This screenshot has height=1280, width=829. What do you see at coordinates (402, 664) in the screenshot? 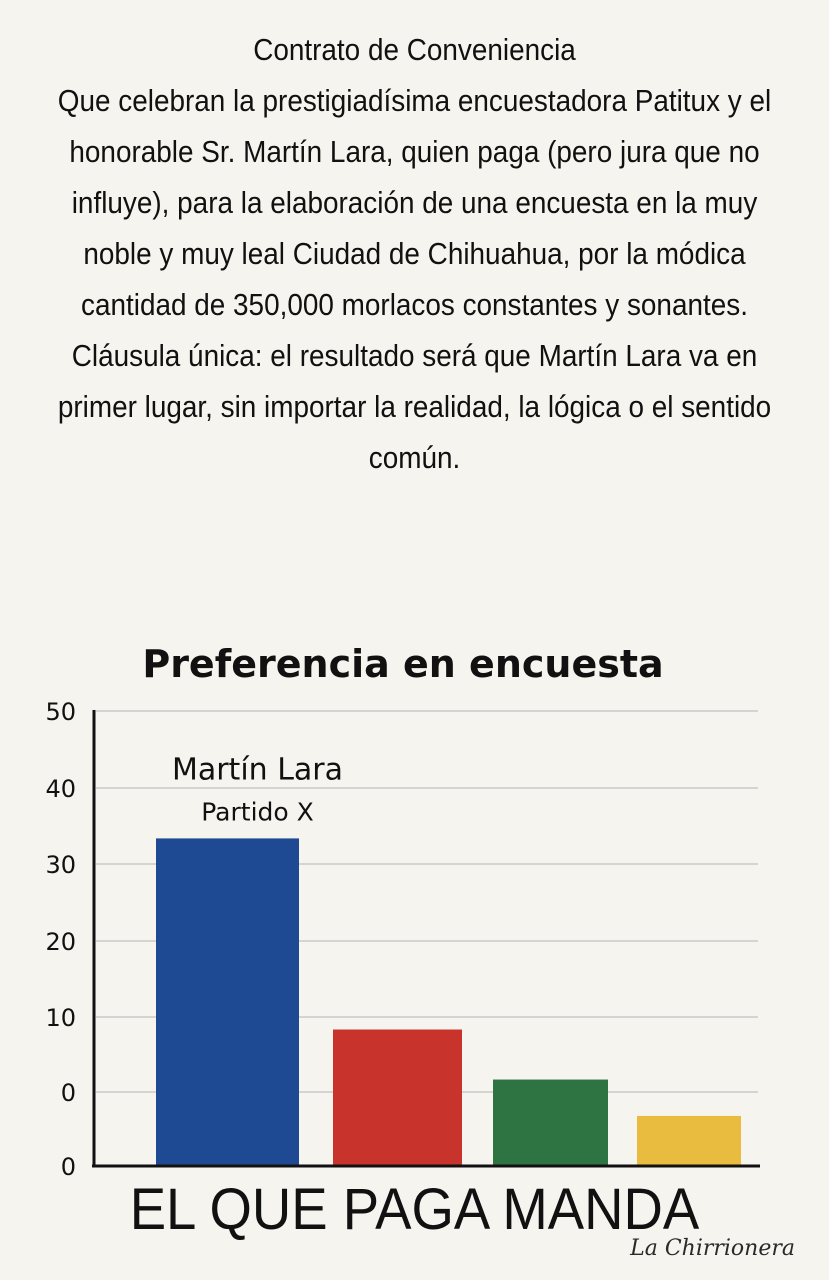
I see `chart-title: Preferencia en encuesta` at bounding box center [402, 664].